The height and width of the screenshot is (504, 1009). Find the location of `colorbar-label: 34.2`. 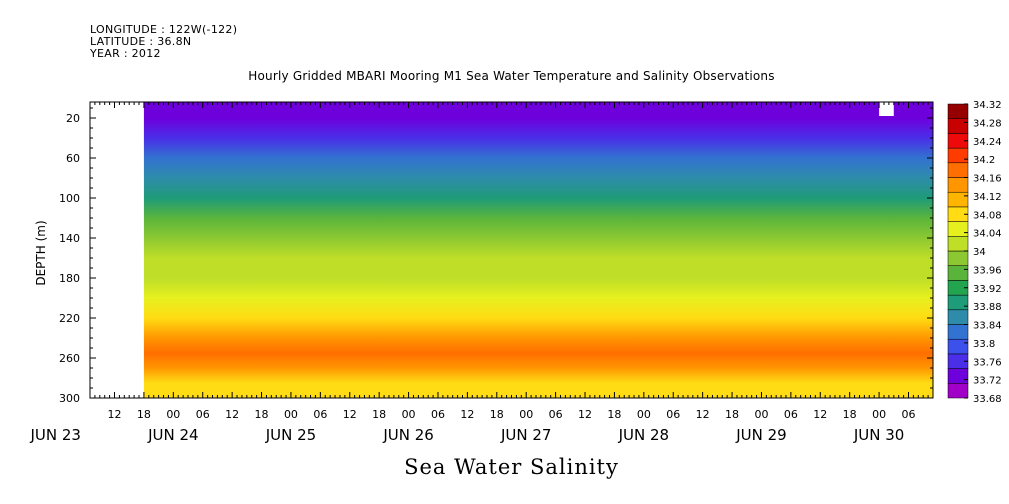

colorbar-label: 34.2 is located at coordinates (984, 160).